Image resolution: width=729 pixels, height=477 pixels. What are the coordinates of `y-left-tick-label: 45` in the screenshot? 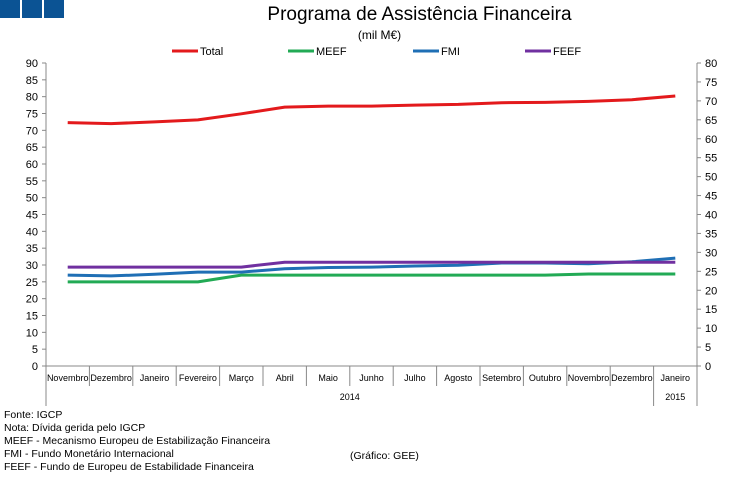 It's located at (32, 216).